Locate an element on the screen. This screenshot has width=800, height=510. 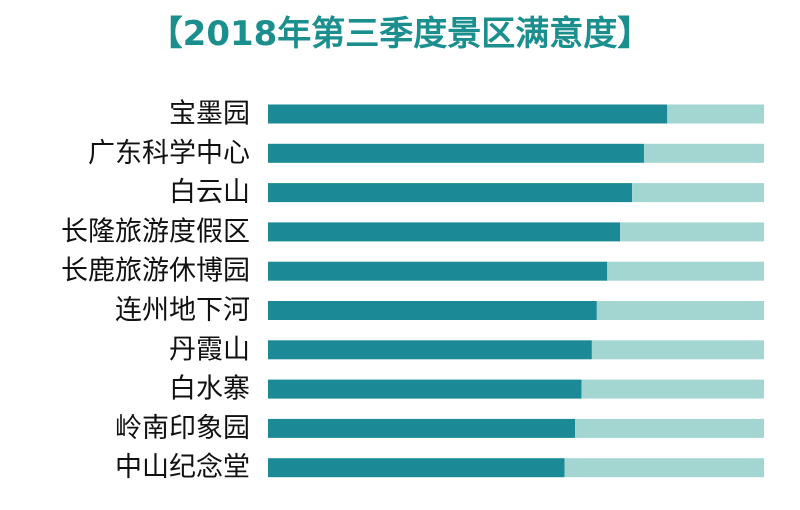
category-label: 广东科学中心 is located at coordinates (169, 153).